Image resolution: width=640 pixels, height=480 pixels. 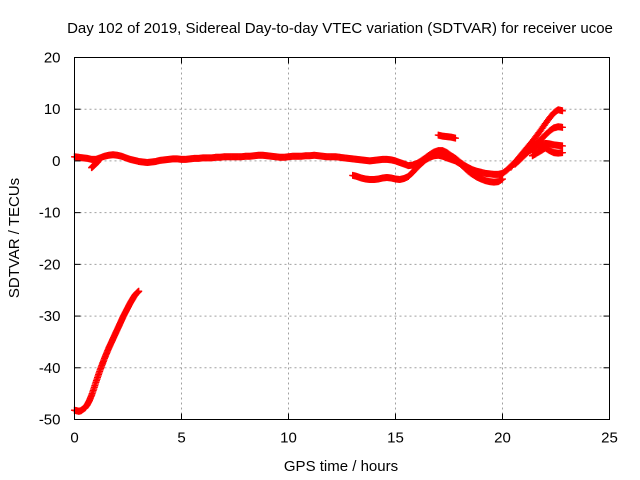 What do you see at coordinates (395, 438) in the screenshot?
I see `x-tick-label: 15` at bounding box center [395, 438].